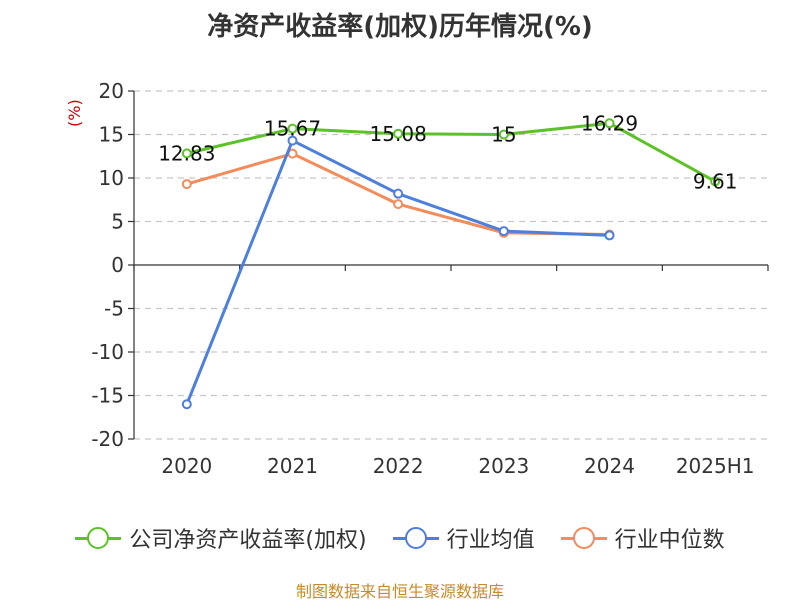 This screenshot has width=800, height=602. I want to click on legend-swatch-company, so click(98, 538).